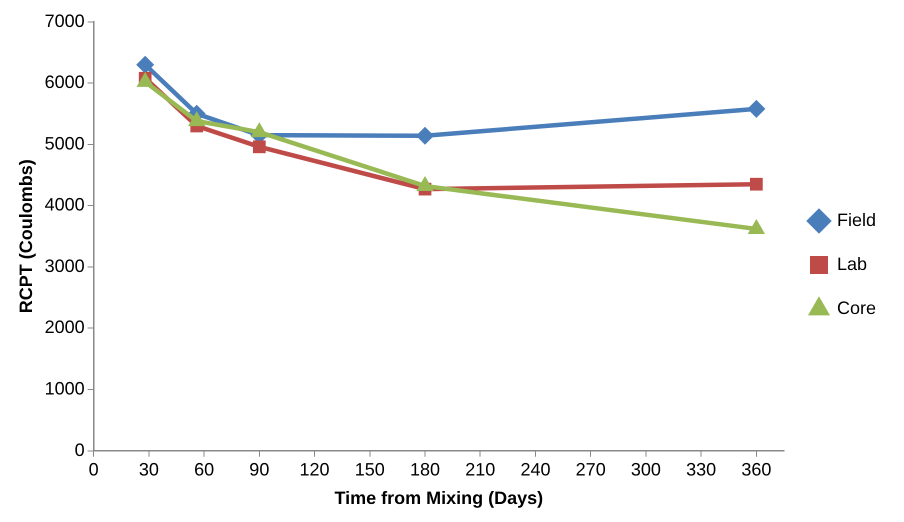 This screenshot has height=522, width=904. I want to click on y-axis-title: RCPT (Coulombs), so click(26, 236).